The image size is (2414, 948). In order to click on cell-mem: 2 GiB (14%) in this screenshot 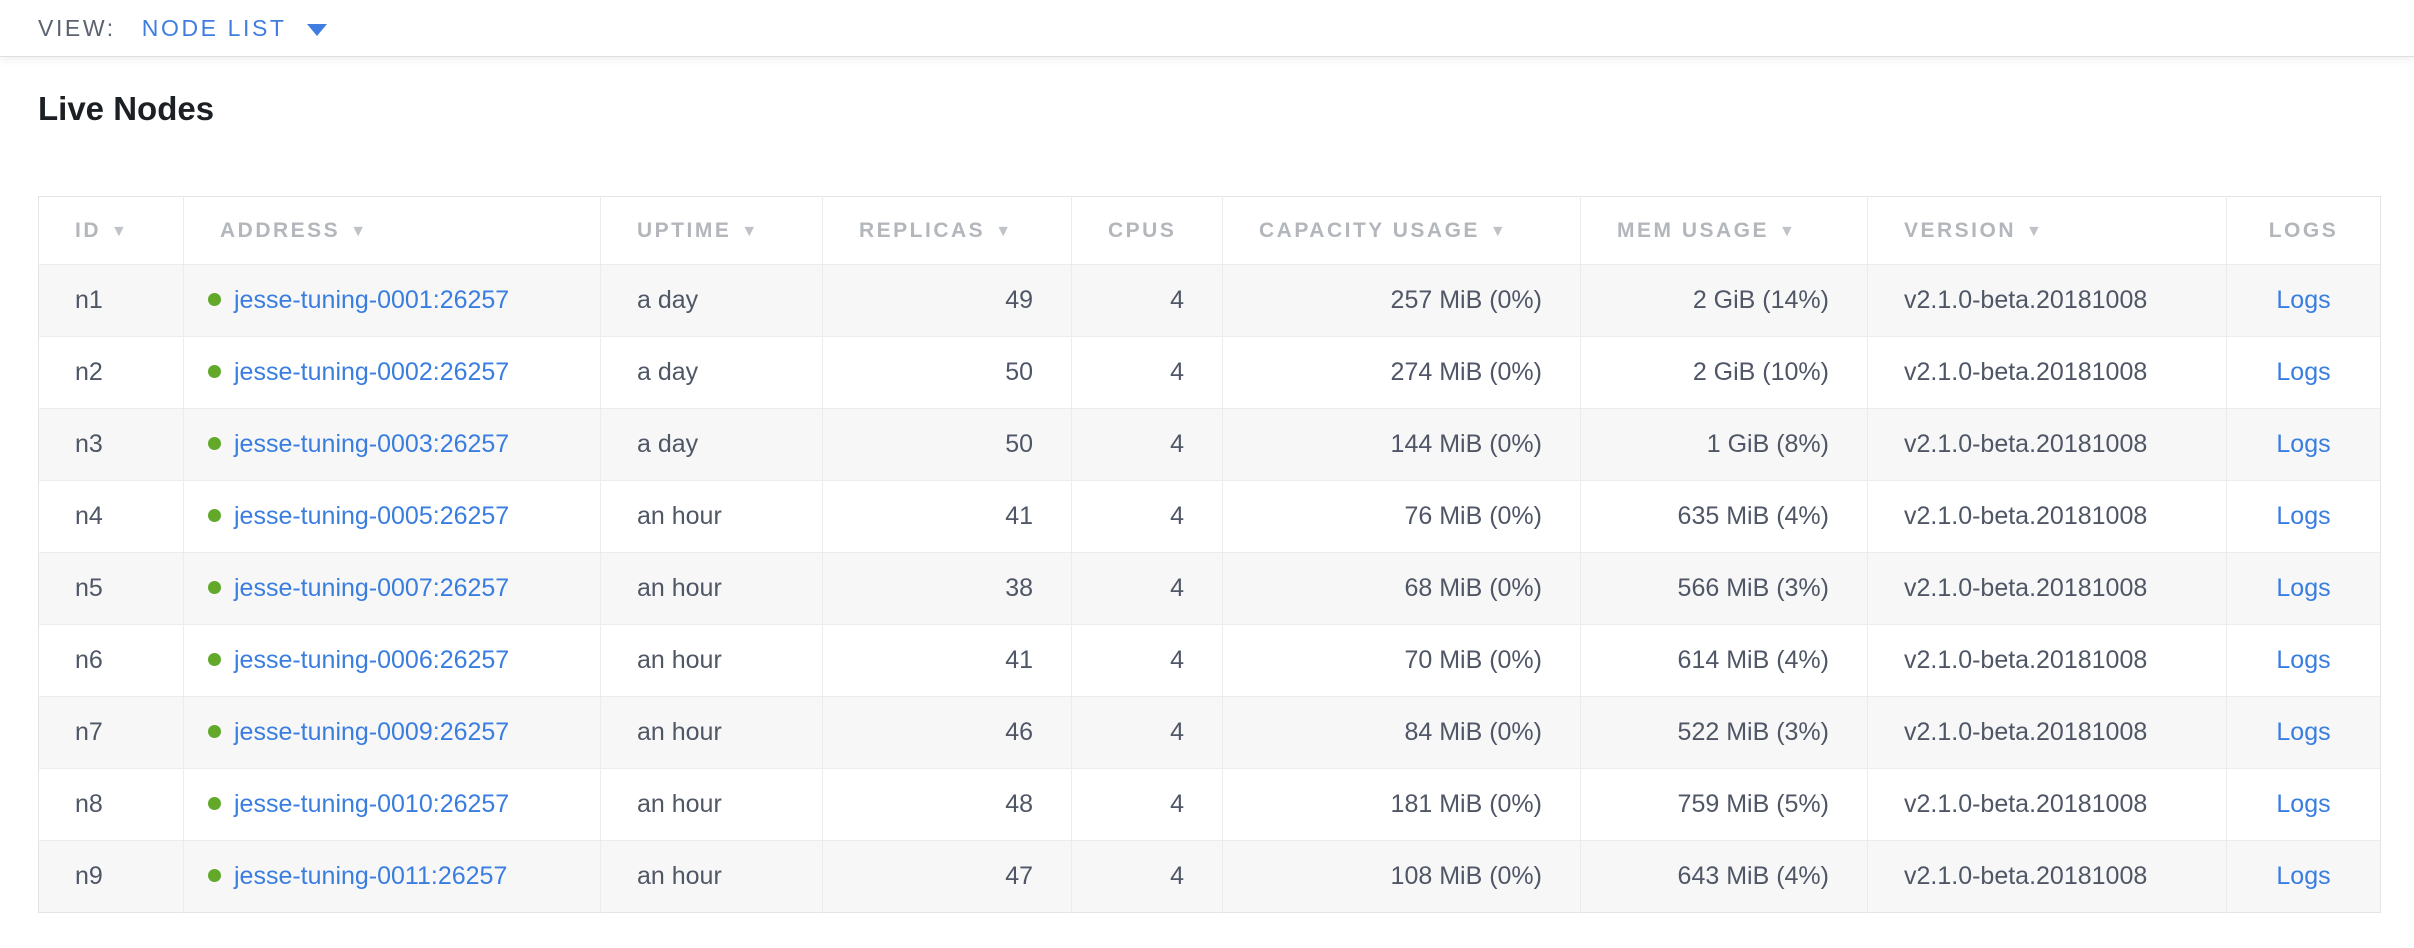, I will do `click(1724, 300)`.